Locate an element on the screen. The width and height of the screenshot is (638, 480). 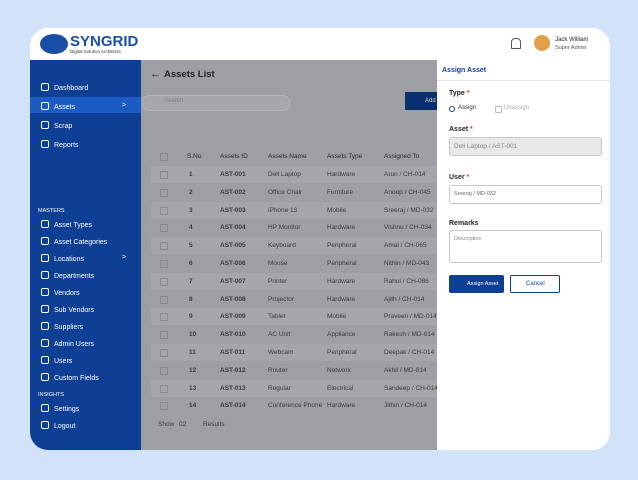
table-cell: AST-005 is located at coordinates (233, 246).